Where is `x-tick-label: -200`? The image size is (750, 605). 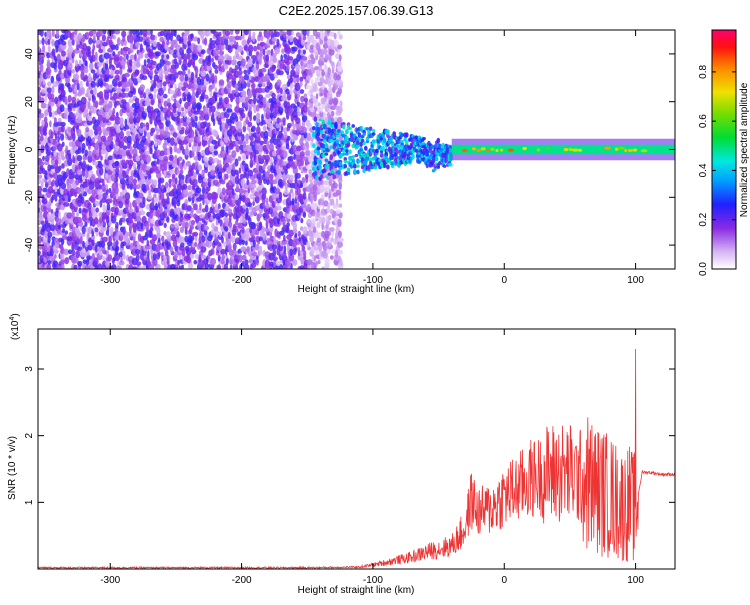
x-tick-label: -200 is located at coordinates (242, 580).